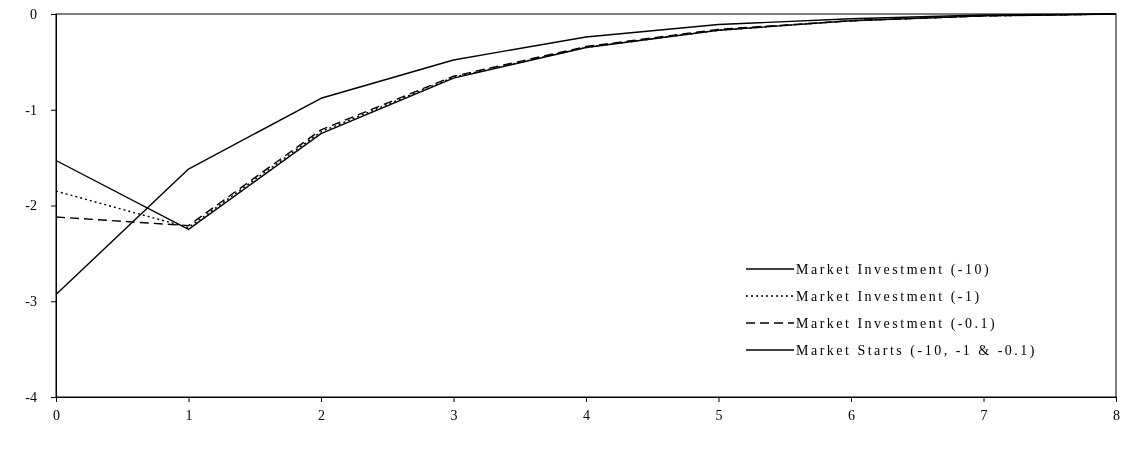  I want to click on y-tick-label: -3, so click(31, 302).